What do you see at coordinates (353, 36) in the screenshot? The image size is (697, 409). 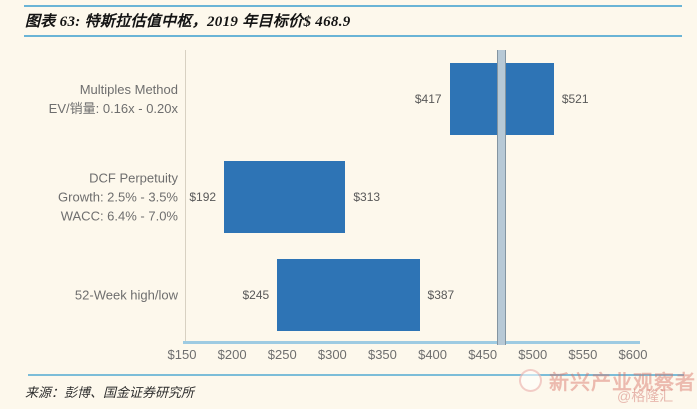 I see `title-rule-bottom` at bounding box center [353, 36].